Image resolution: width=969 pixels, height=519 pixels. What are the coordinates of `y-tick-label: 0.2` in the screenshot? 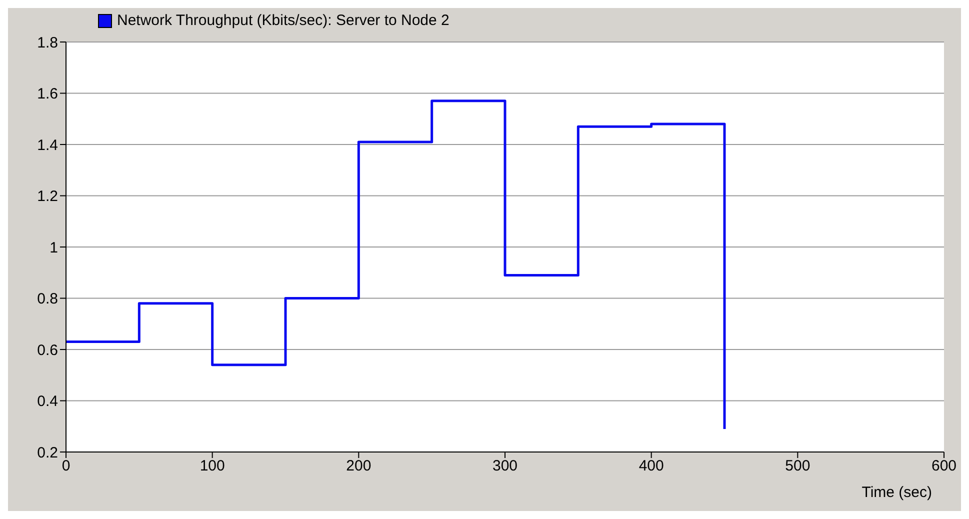 It's located at (47, 453).